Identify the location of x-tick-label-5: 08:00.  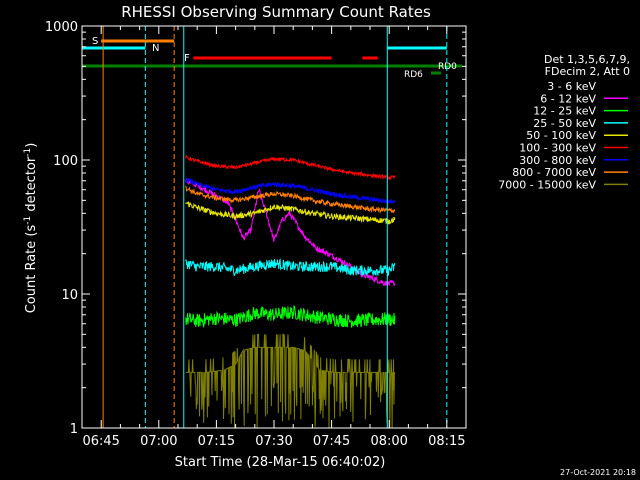
(388, 441).